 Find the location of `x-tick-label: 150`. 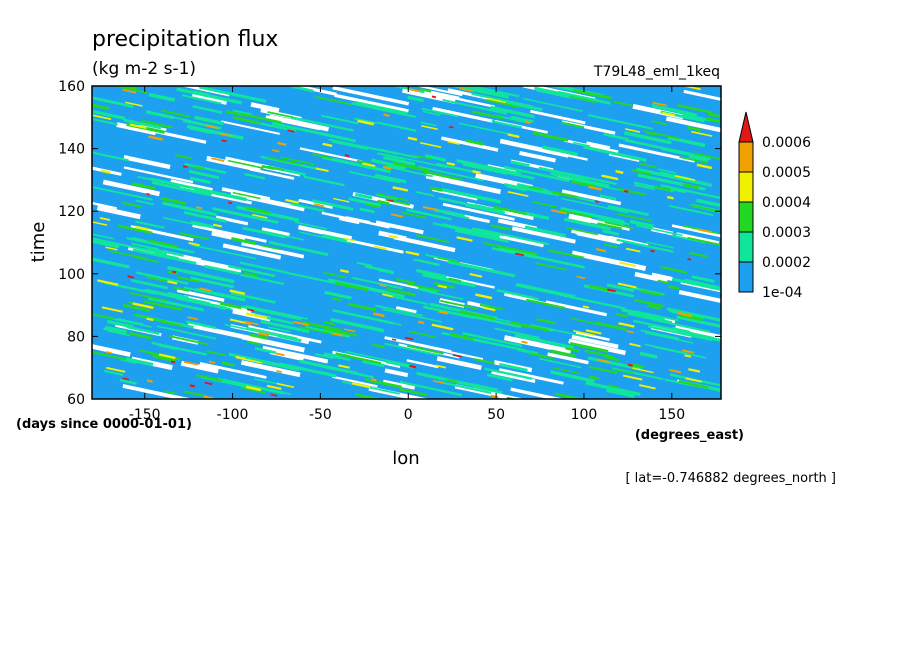

x-tick-label: 150 is located at coordinates (671, 415).